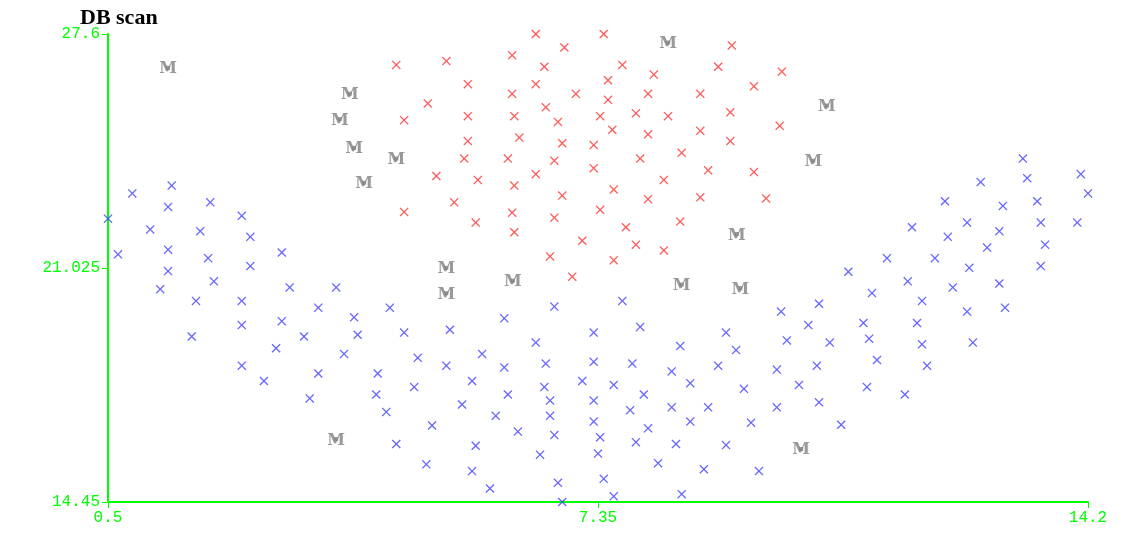  Describe the element at coordinates (75, 502) in the screenshot. I see `y-tick-label: 14.45` at that location.